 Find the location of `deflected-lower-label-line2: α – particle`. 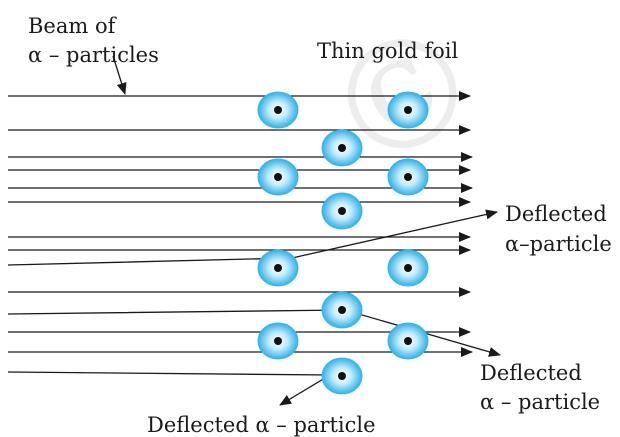

deflected-lower-label-line2: α – particle is located at coordinates (540, 402).